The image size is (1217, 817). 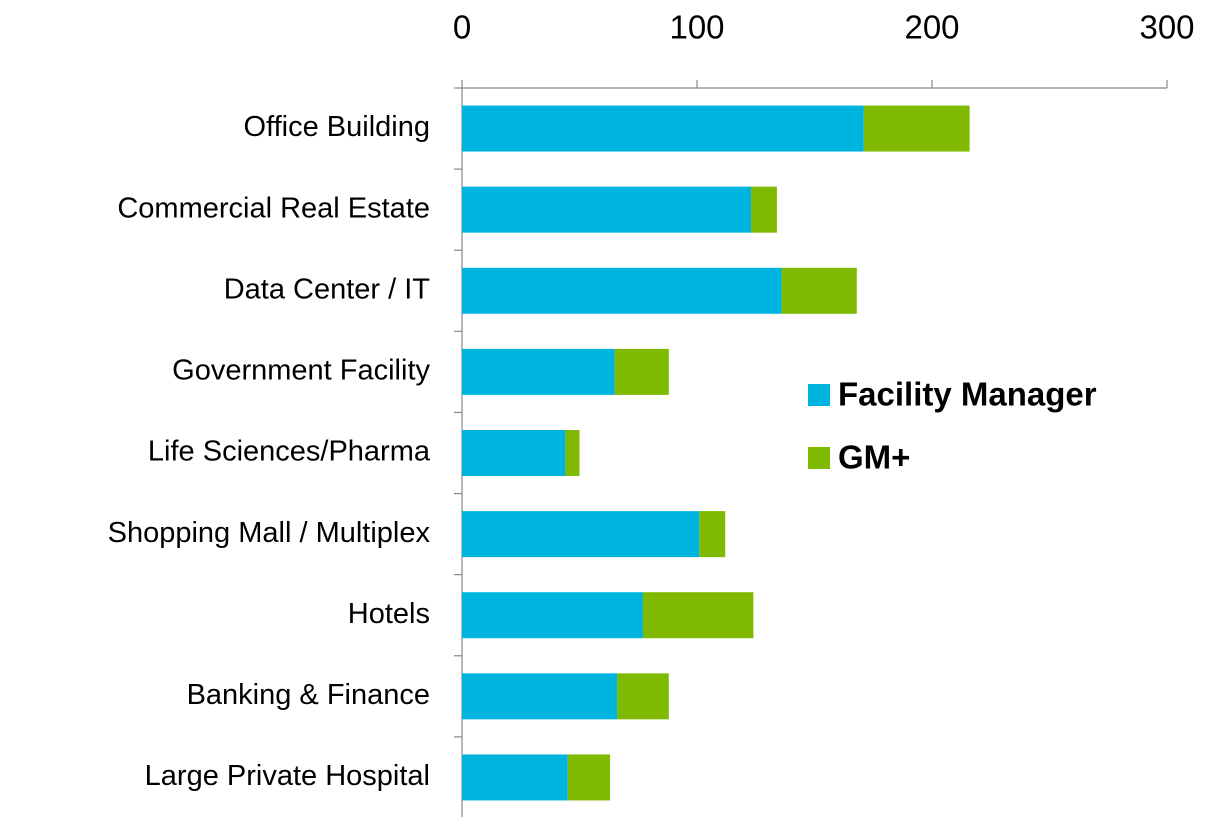 What do you see at coordinates (462, 27) in the screenshot?
I see `x-tick-label: 0` at bounding box center [462, 27].